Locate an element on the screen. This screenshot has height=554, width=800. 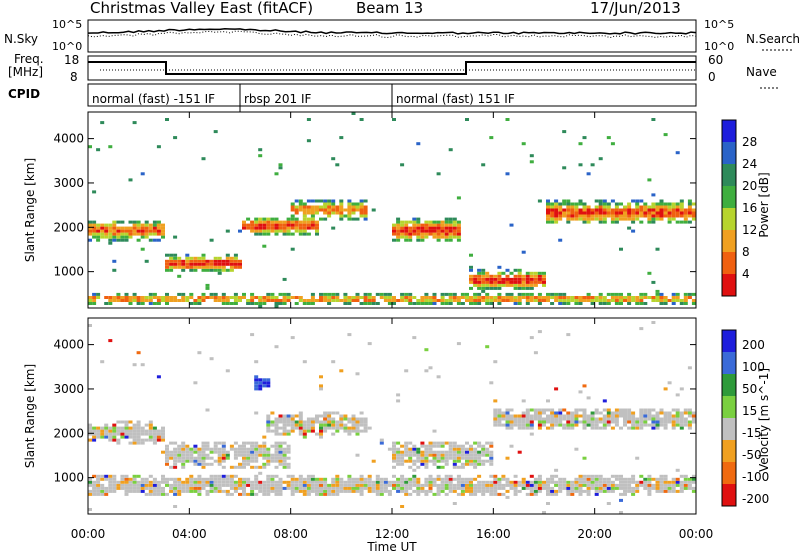
colorbar-tick-label: 24 is located at coordinates (749, 164).